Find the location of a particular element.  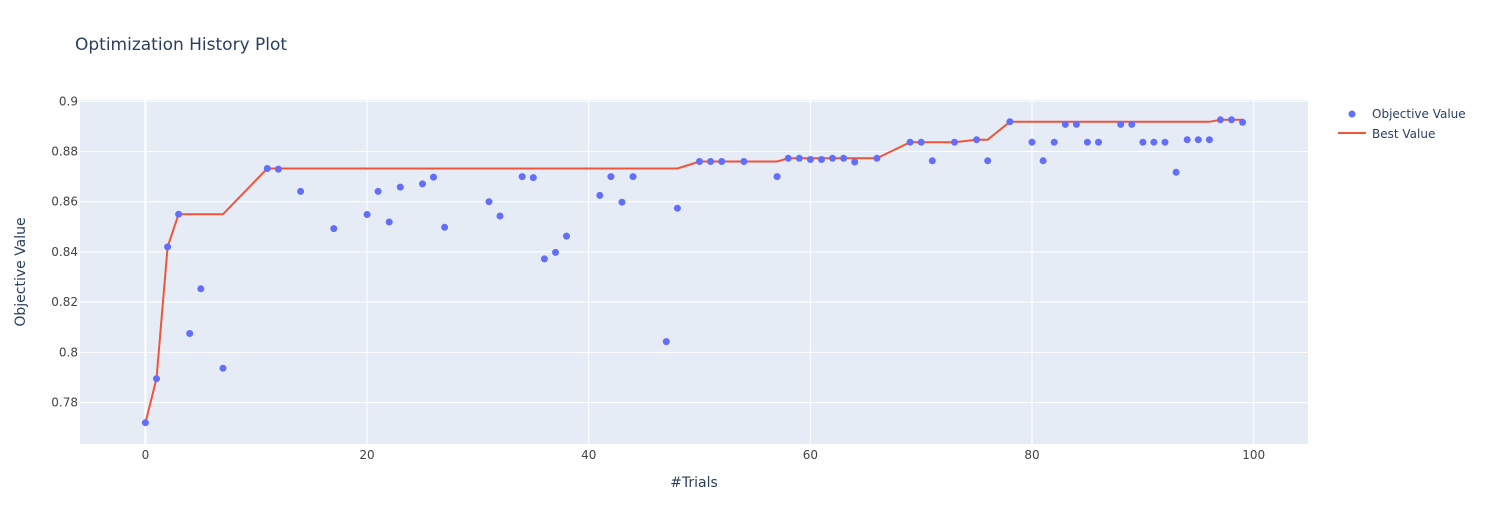

x-axis-ticks: 0 20 40 60 80 100 is located at coordinates (704, 455).